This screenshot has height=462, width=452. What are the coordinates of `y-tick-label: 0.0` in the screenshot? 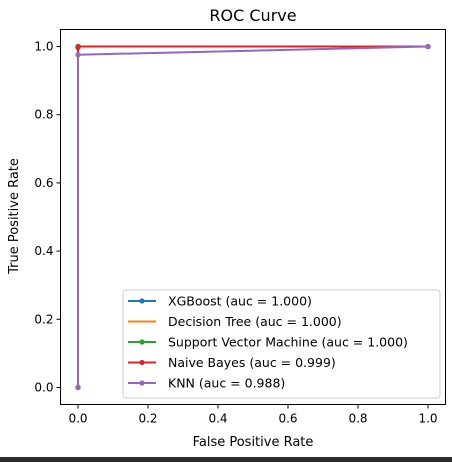 It's located at (43, 387).